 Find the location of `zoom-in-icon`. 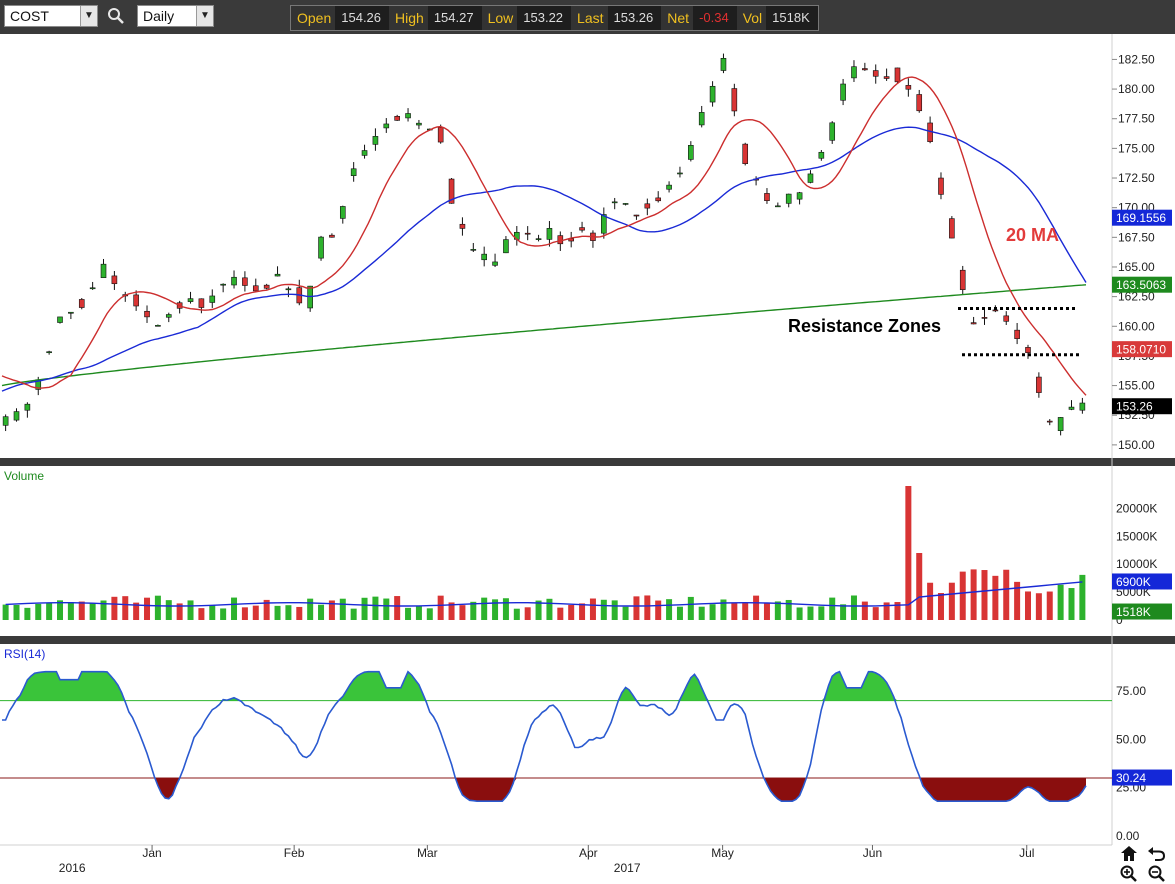

zoom-in-icon is located at coordinates (1129, 874).